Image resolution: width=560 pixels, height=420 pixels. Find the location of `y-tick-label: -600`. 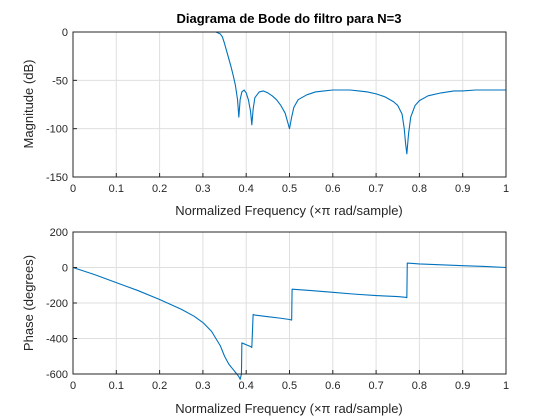

y-tick-label: -600 is located at coordinates (57, 375).